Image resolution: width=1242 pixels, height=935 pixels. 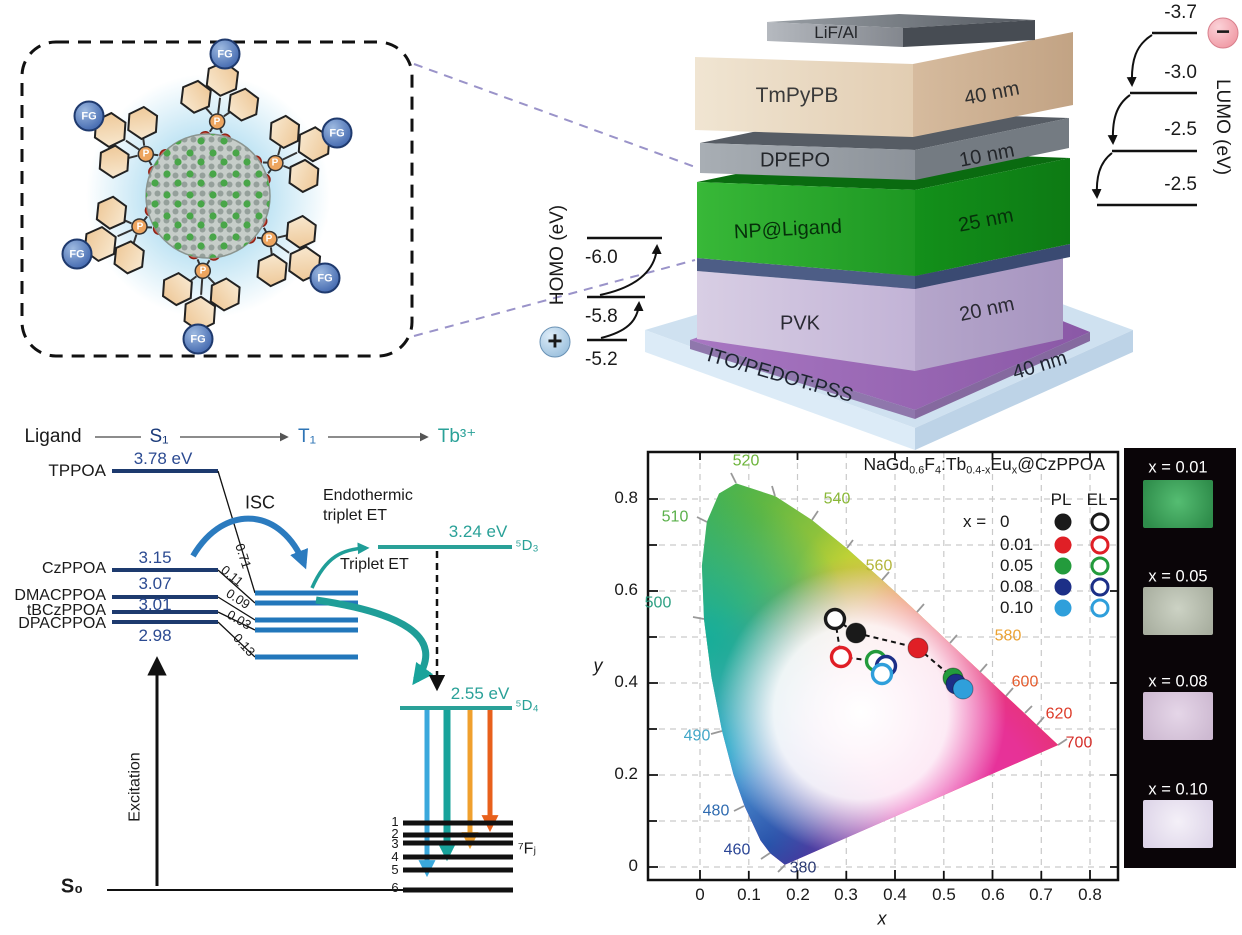 I want to click on fj-term: ⁷Fⱼ, so click(x=527, y=849).